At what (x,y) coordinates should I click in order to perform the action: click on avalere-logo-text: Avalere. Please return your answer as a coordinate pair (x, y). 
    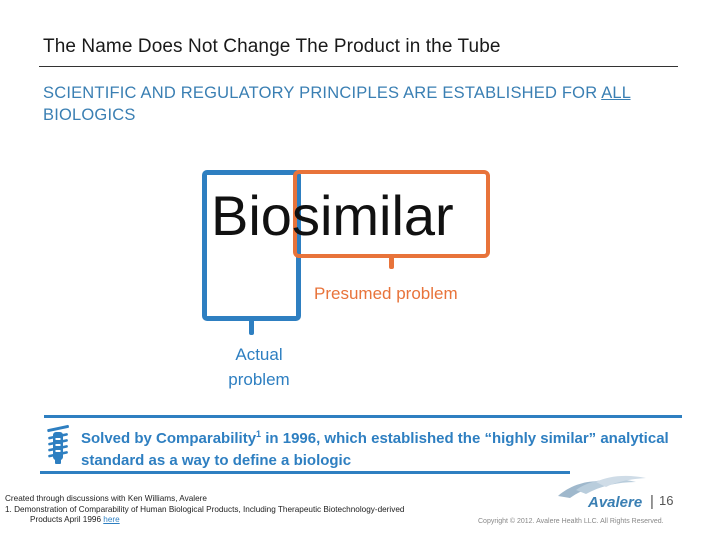
    Looking at the image, I should click on (615, 502).